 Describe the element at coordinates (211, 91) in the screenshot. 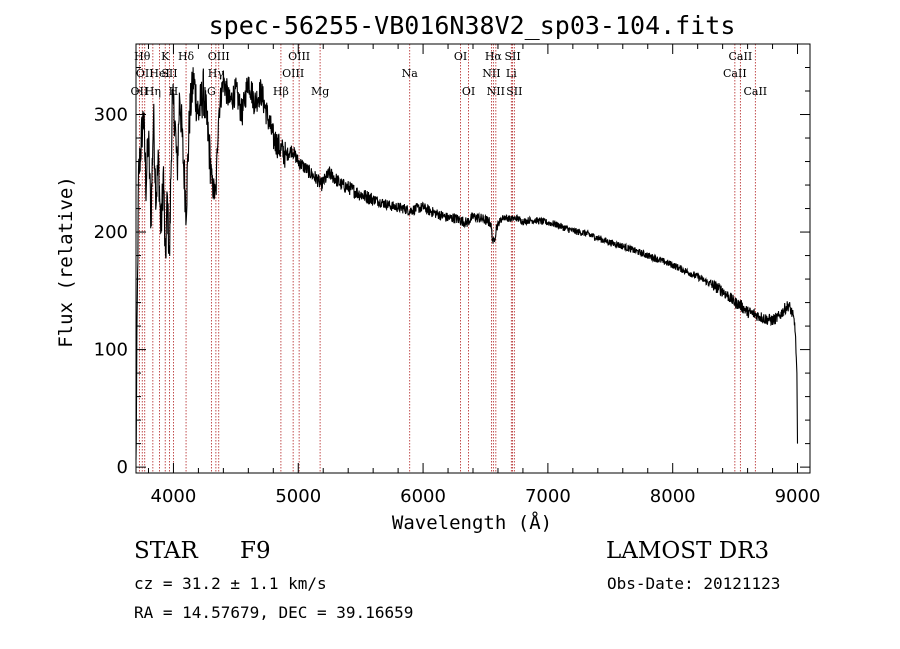

I see `line-label-9: G` at that location.